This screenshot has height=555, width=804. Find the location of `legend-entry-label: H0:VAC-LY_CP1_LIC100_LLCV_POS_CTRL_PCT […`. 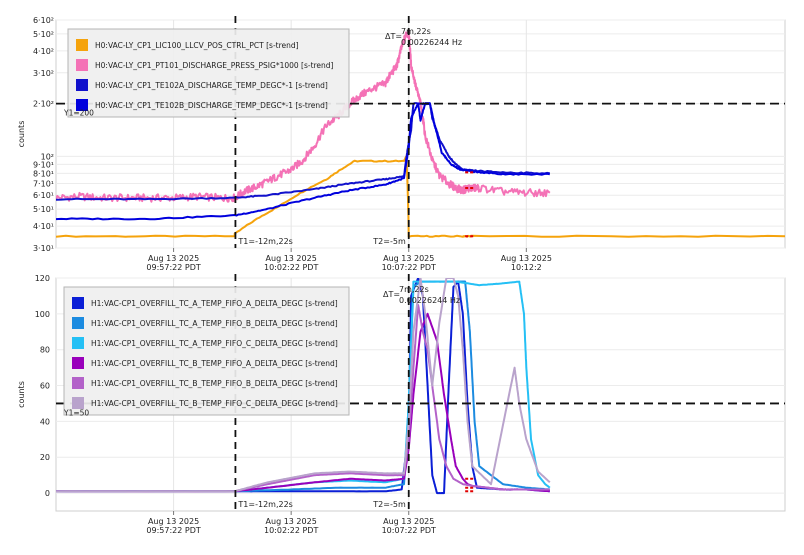

legend-entry-label: H0:VAC-LY_CP1_LIC100_LLCV_POS_CTRL_PCT [… is located at coordinates (197, 45).